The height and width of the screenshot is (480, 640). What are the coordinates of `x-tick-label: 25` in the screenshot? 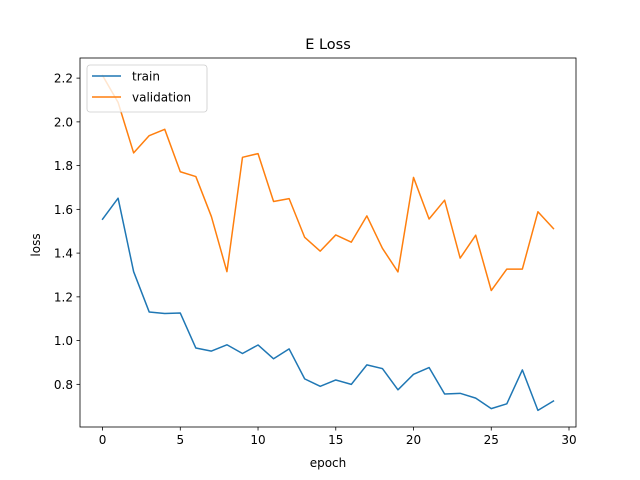 It's located at (491, 440).